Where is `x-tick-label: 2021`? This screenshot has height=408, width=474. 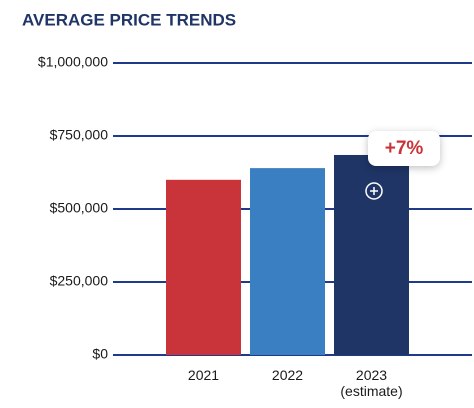 x-tick-label: 2021 is located at coordinates (203, 375).